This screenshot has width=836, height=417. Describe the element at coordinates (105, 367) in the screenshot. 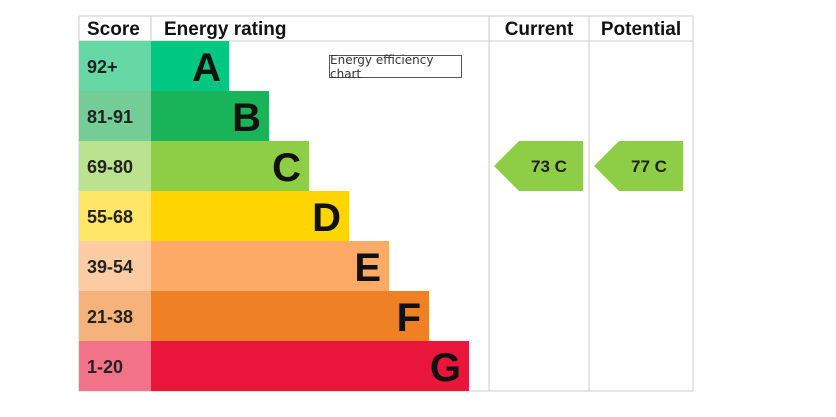

I see `score-label-g: 1-20` at that location.